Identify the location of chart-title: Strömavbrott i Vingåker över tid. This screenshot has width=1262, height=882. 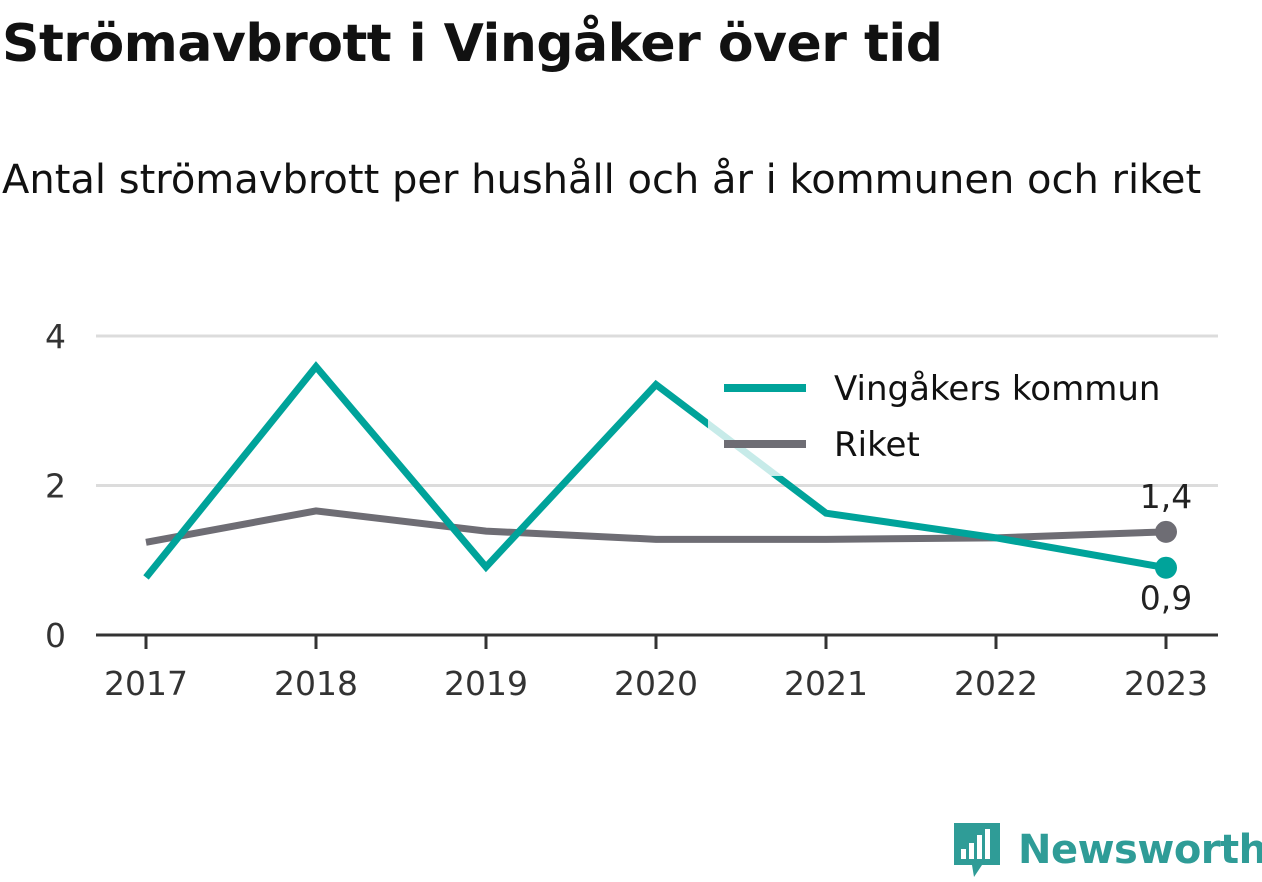
(472, 44).